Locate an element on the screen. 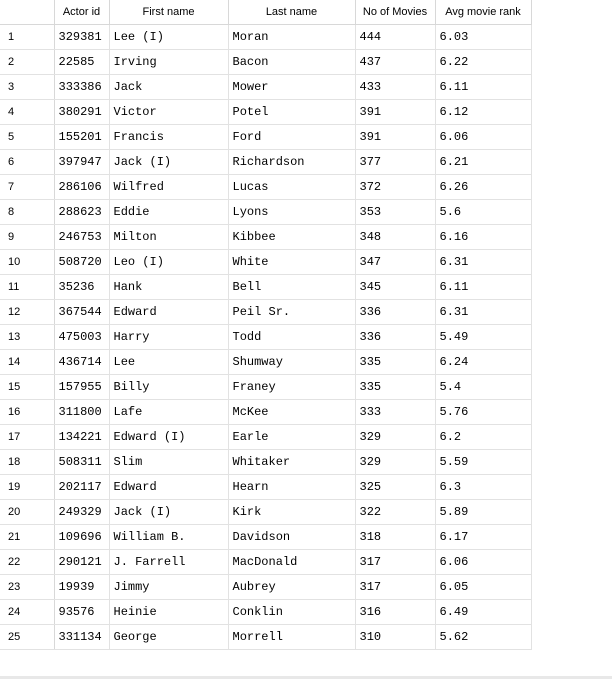 This screenshot has height=679, width=612. cell-first-name: Jack is located at coordinates (169, 87).